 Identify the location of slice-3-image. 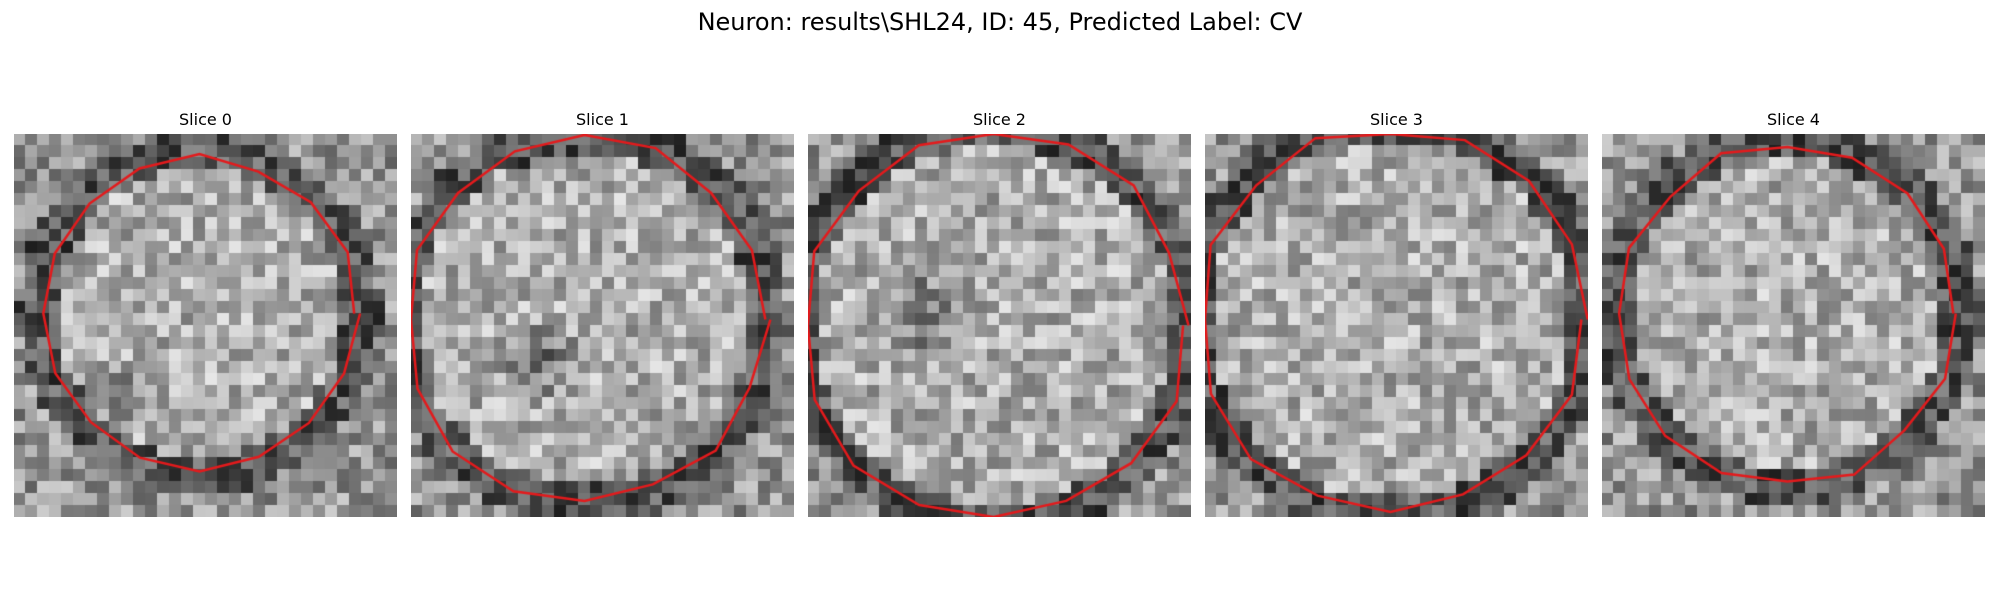
(1396, 325).